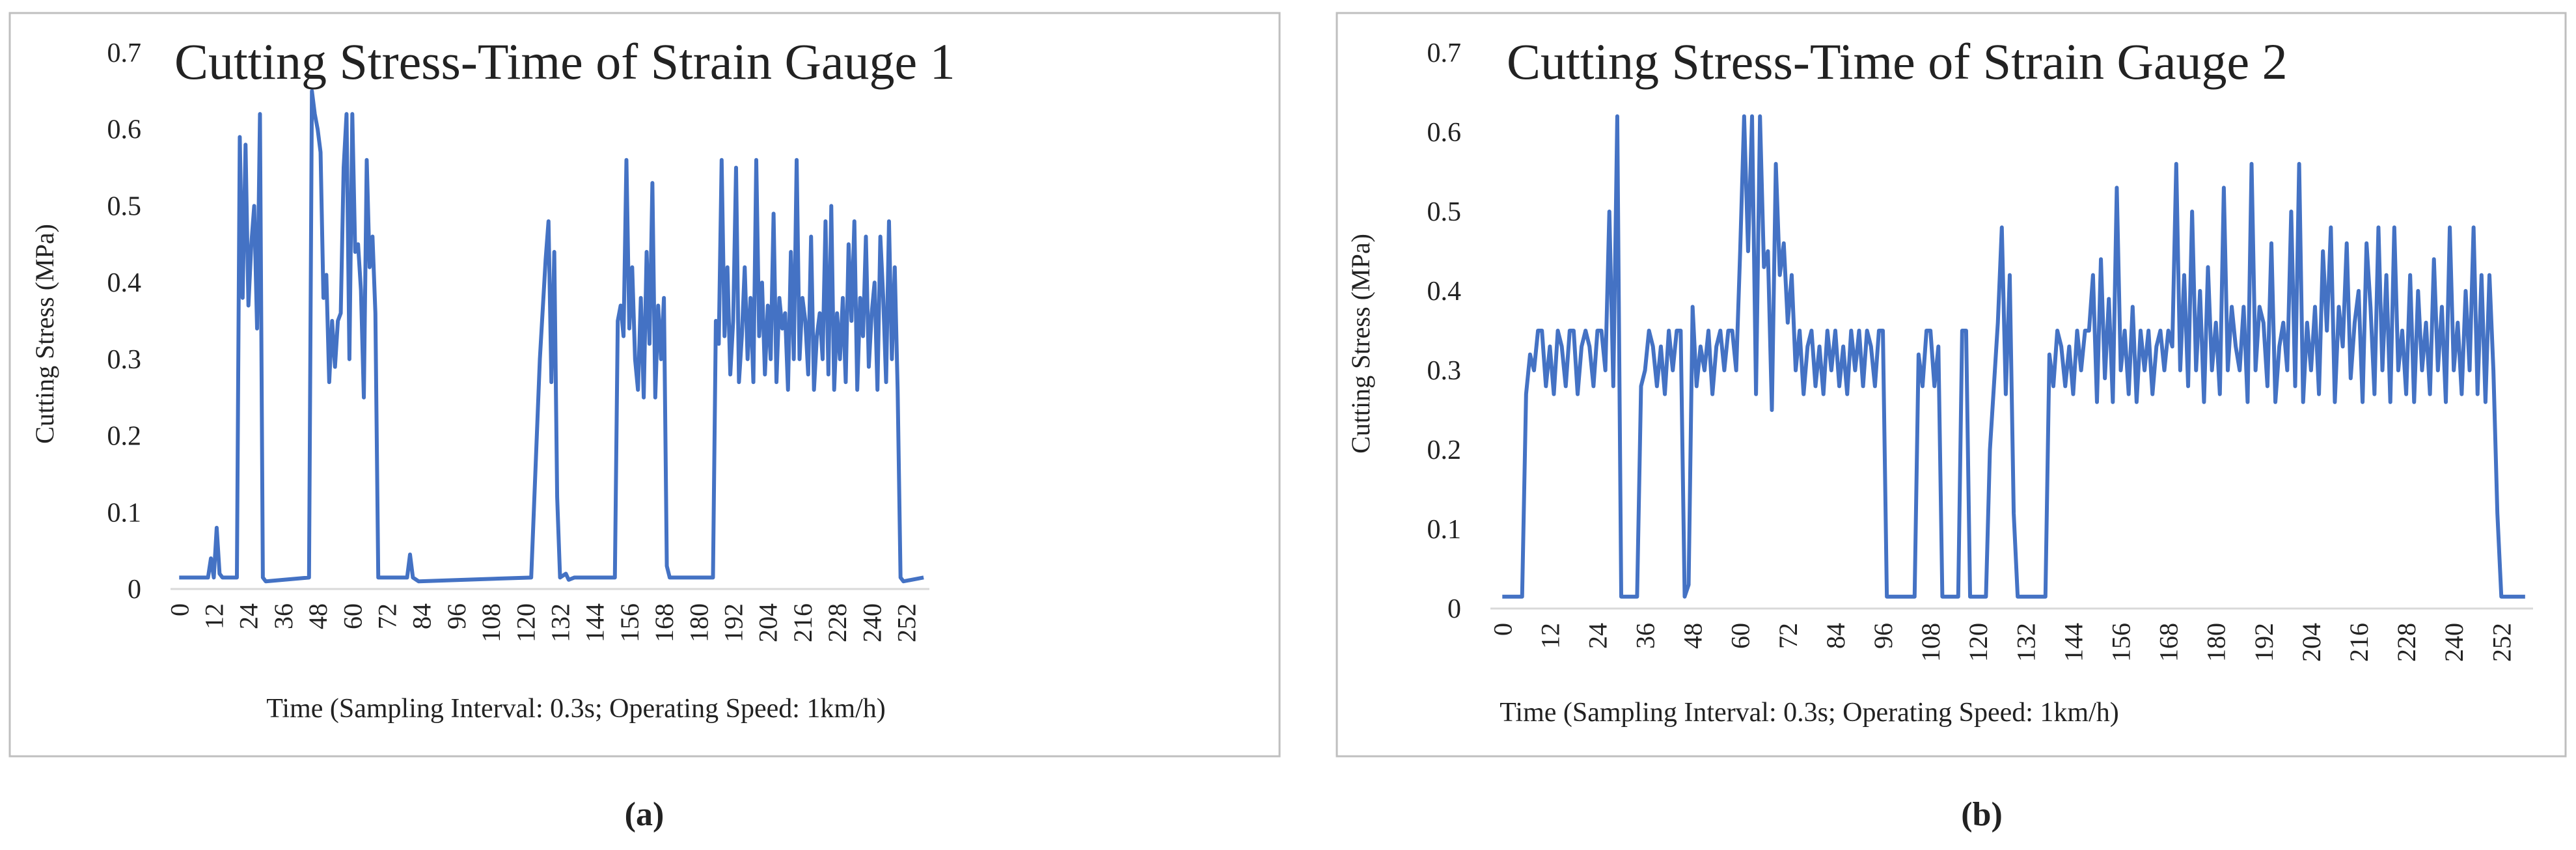 This screenshot has width=2576, height=850. I want to click on chart-title: Cutting Stress-Time of Strain Gauge 2, so click(1898, 61).